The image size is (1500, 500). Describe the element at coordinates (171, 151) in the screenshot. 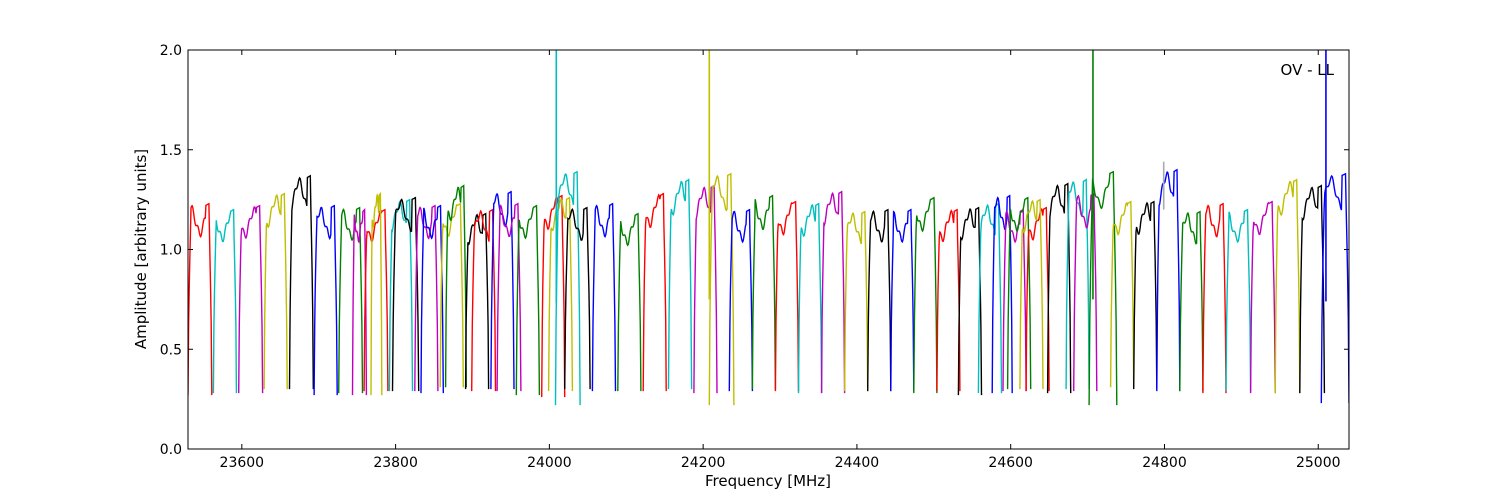

I see `y-tick-label: 1.5` at that location.